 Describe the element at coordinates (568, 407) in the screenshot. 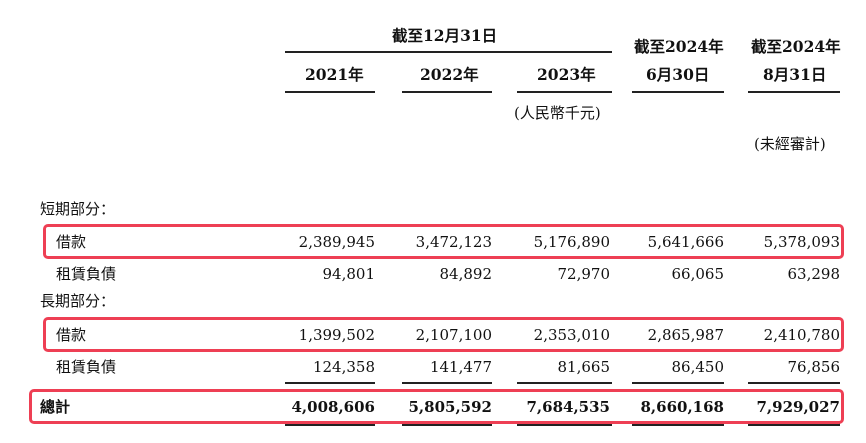

I see `table-cell: 7,684,535` at that location.